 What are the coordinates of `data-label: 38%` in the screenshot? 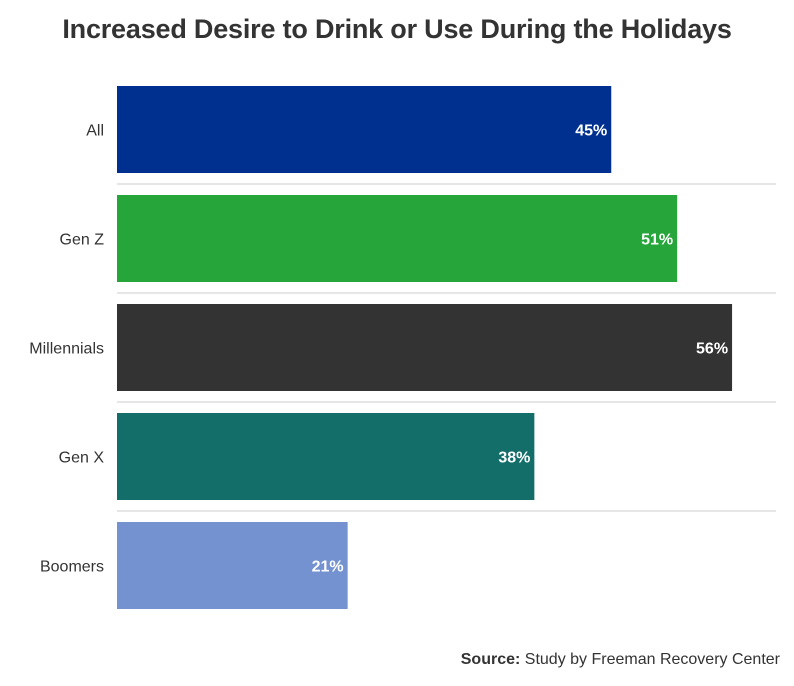 It's located at (514, 458).